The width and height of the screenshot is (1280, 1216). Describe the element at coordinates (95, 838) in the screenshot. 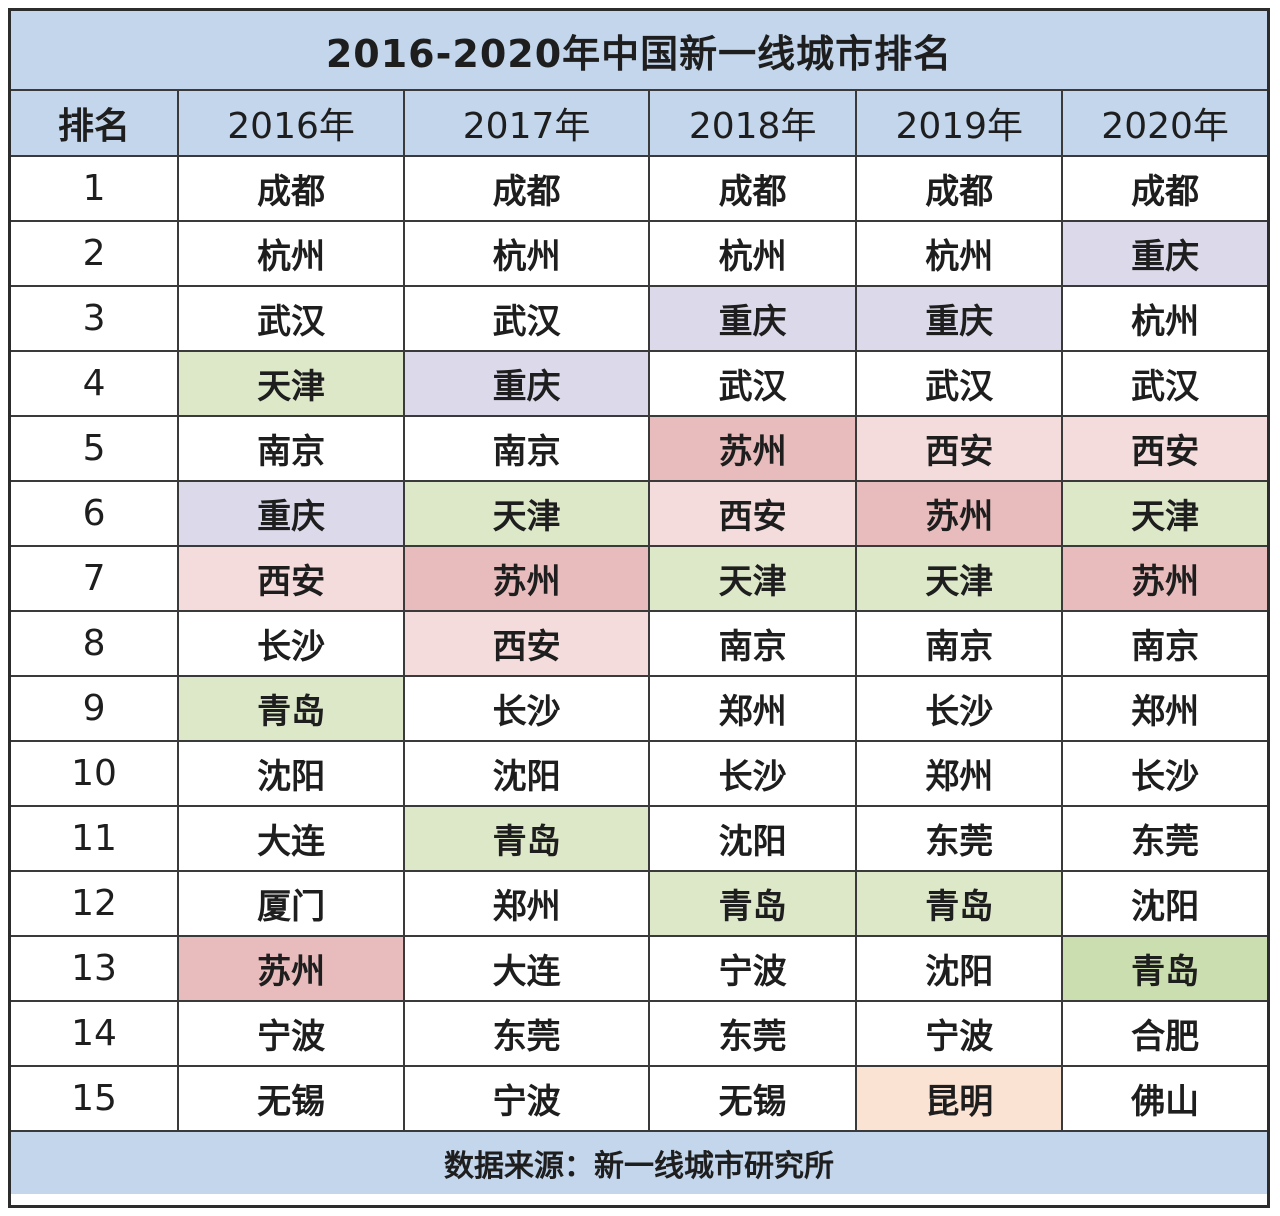

I see `rank-cell: 11` at that location.